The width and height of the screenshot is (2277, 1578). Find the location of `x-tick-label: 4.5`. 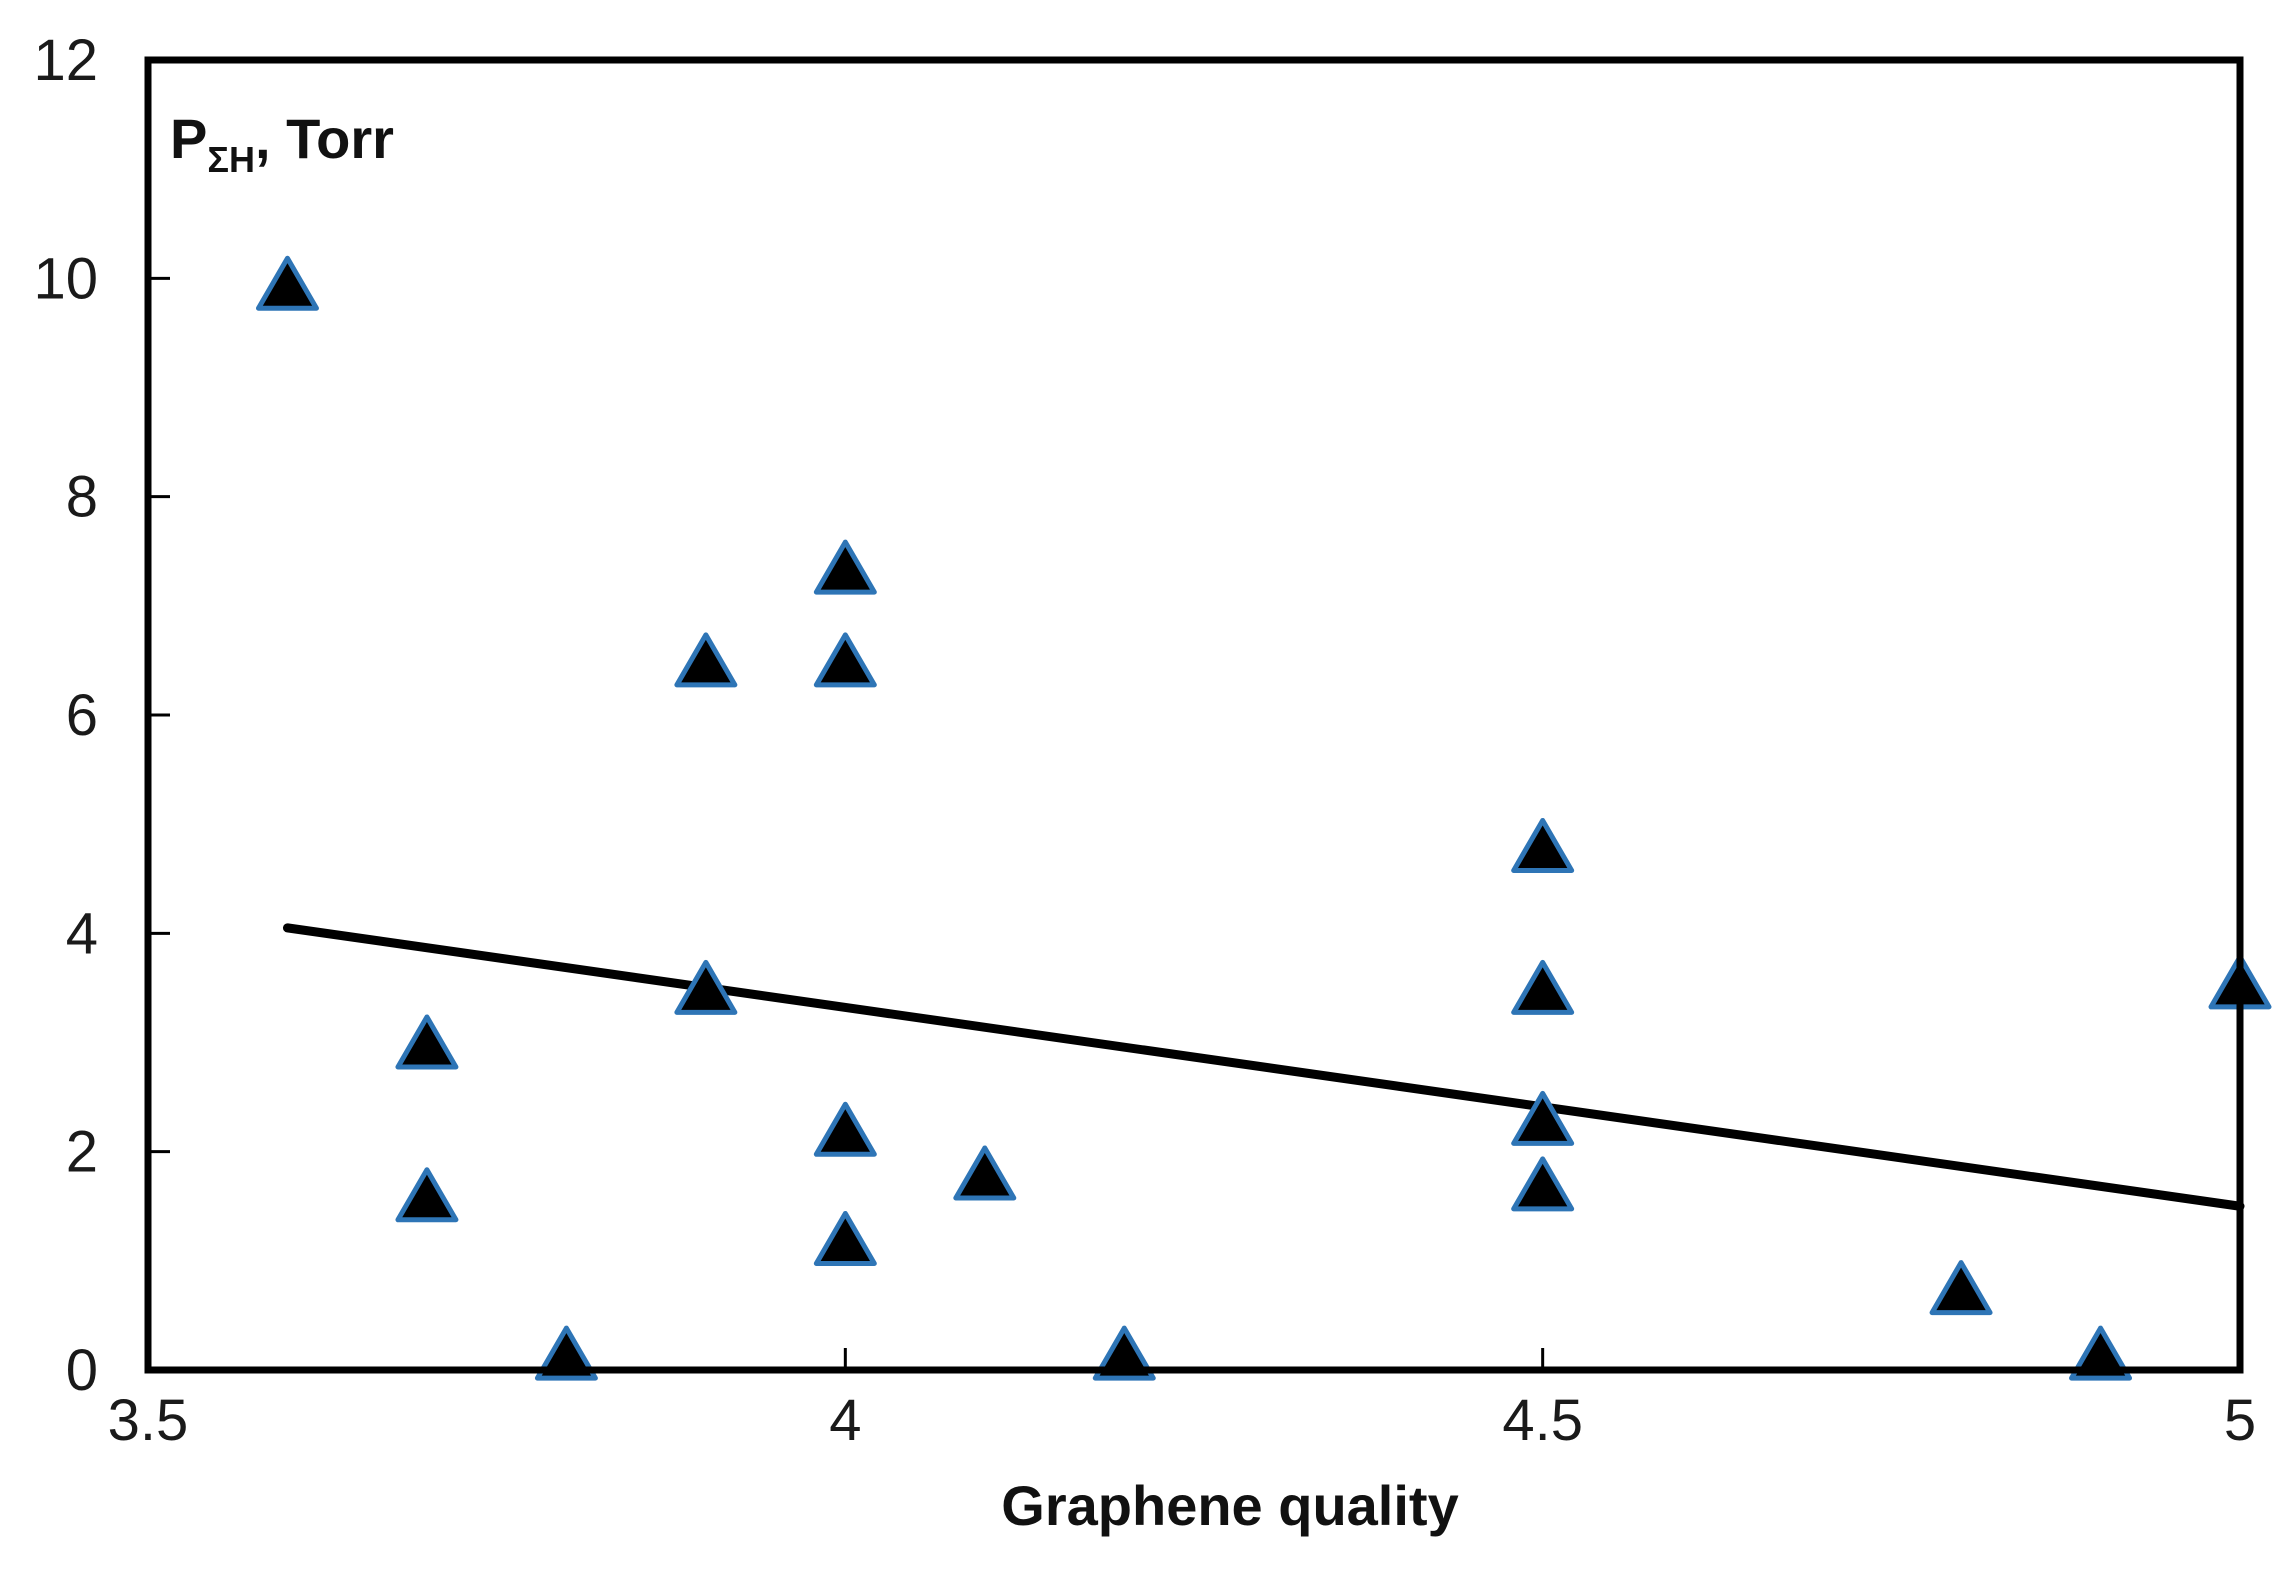

x-tick-label: 4.5 is located at coordinates (1542, 1420).